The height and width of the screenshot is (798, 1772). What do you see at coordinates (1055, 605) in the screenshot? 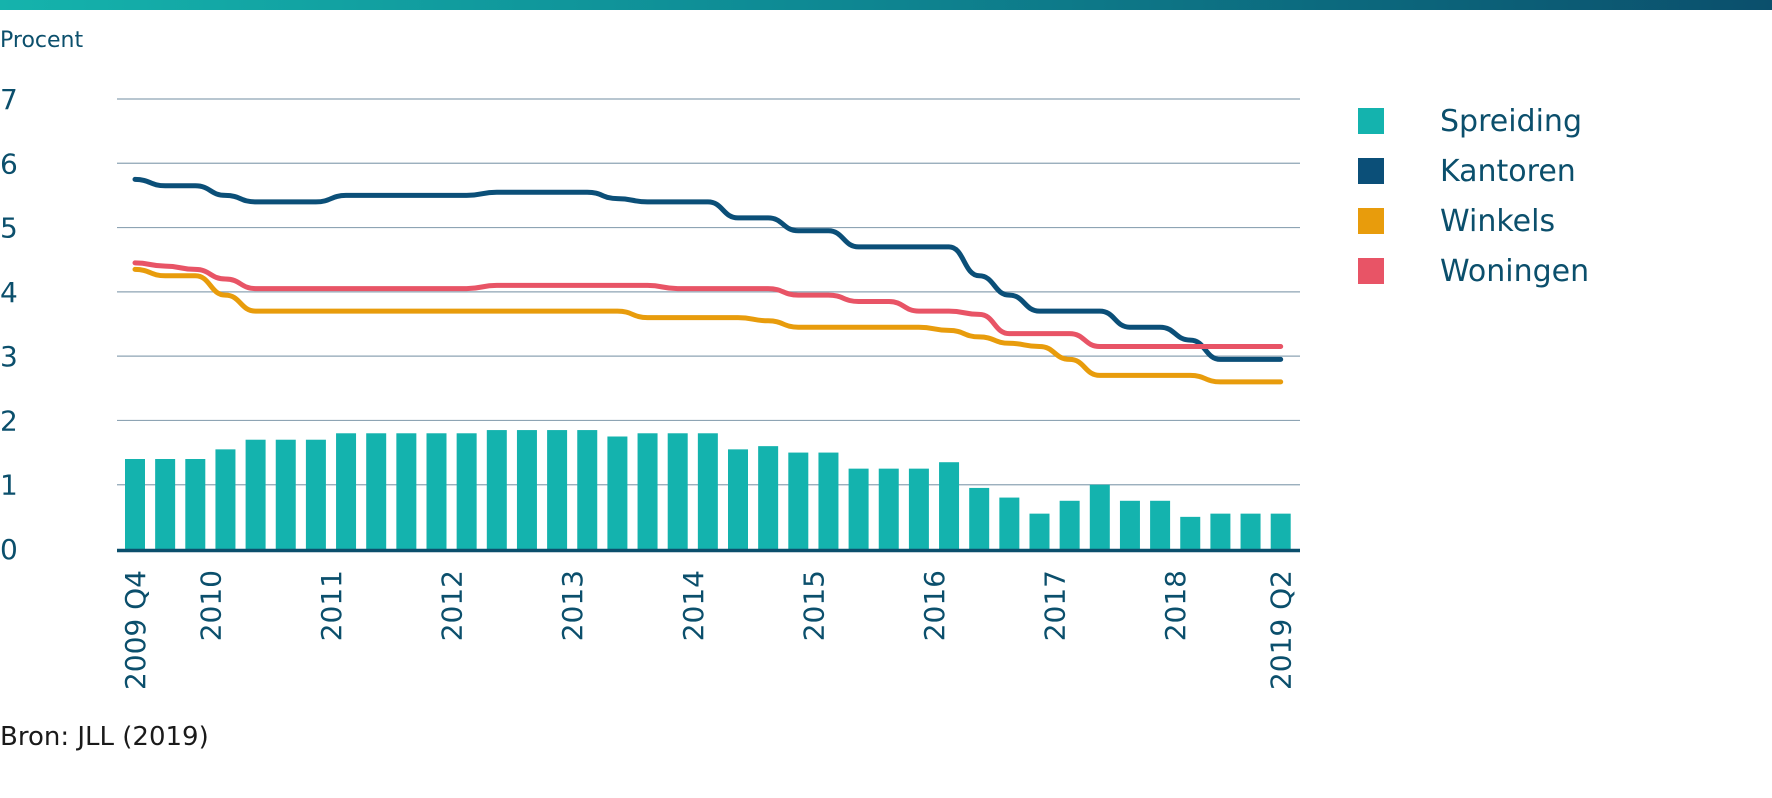
I see `x-tick-label: 2017` at bounding box center [1055, 605].